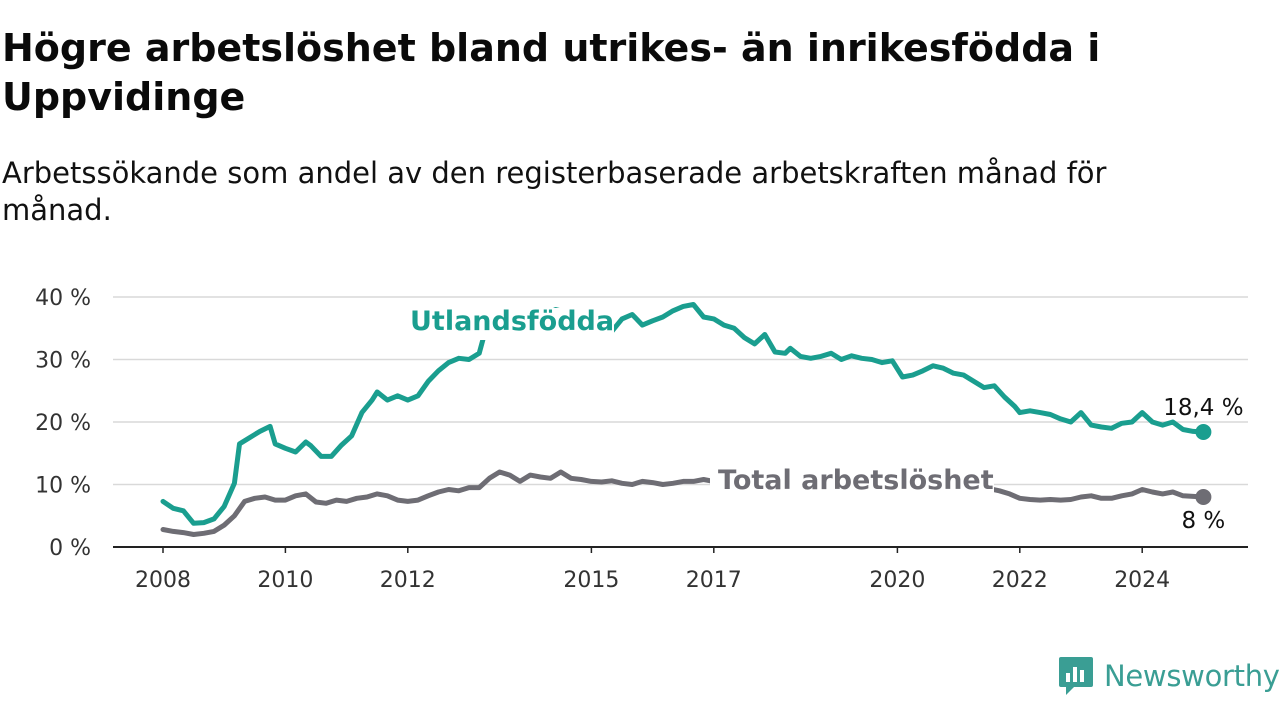  Describe the element at coordinates (285, 579) in the screenshot. I see `x-tick-label: 2010` at that location.